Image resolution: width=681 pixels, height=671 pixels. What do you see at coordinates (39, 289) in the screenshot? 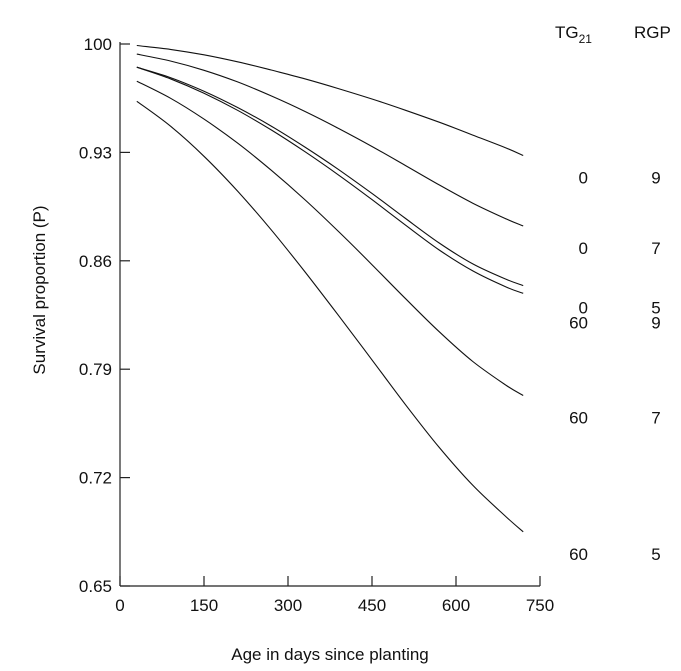
I see `y-axis-title: Survival proportion (P)` at bounding box center [39, 289].